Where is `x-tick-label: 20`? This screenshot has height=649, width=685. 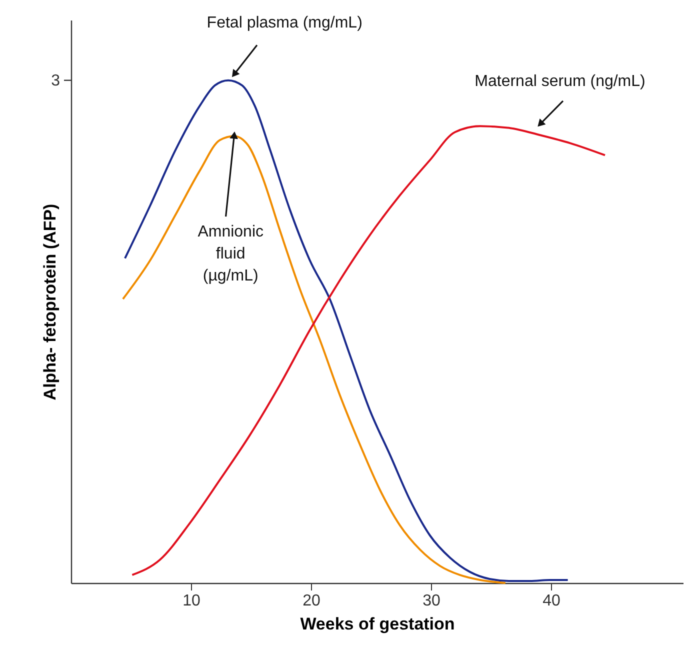 x-tick-label: 20 is located at coordinates (311, 601).